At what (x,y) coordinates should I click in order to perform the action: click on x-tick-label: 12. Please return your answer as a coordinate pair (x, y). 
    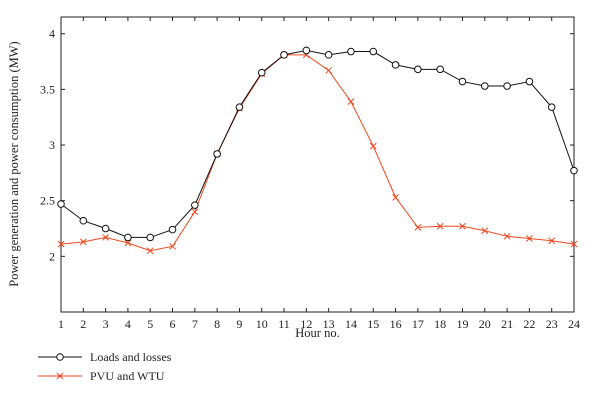
    Looking at the image, I should click on (306, 324).